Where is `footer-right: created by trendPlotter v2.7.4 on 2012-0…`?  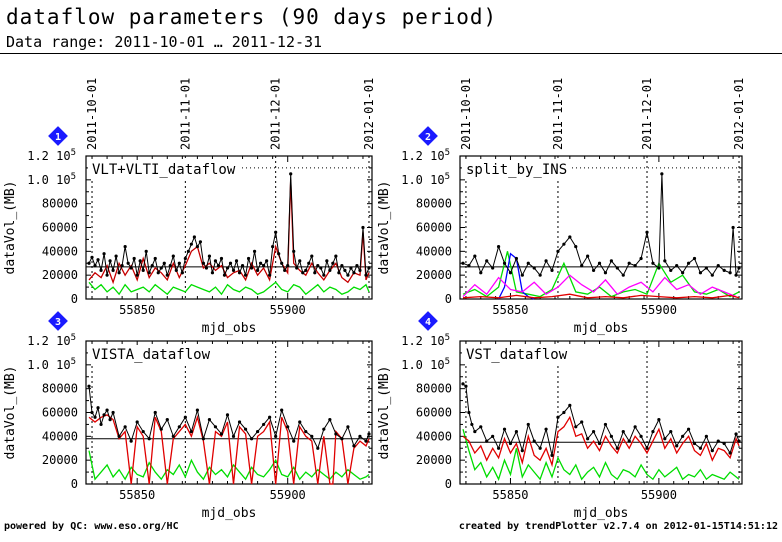
footer-right: created by trendPlotter v2.7.4 on 2012-0… is located at coordinates (618, 526).